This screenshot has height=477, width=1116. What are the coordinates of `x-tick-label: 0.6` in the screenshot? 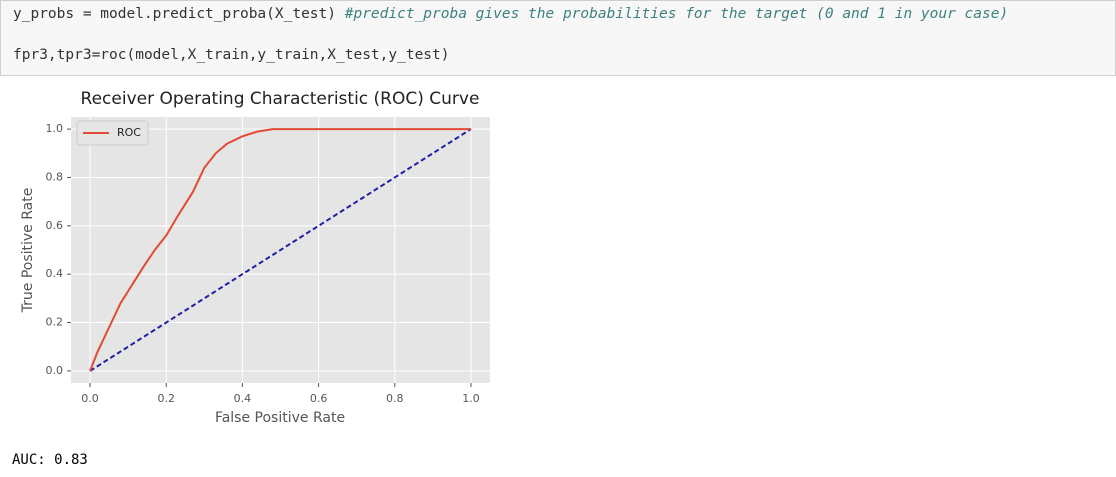 It's located at (319, 398).